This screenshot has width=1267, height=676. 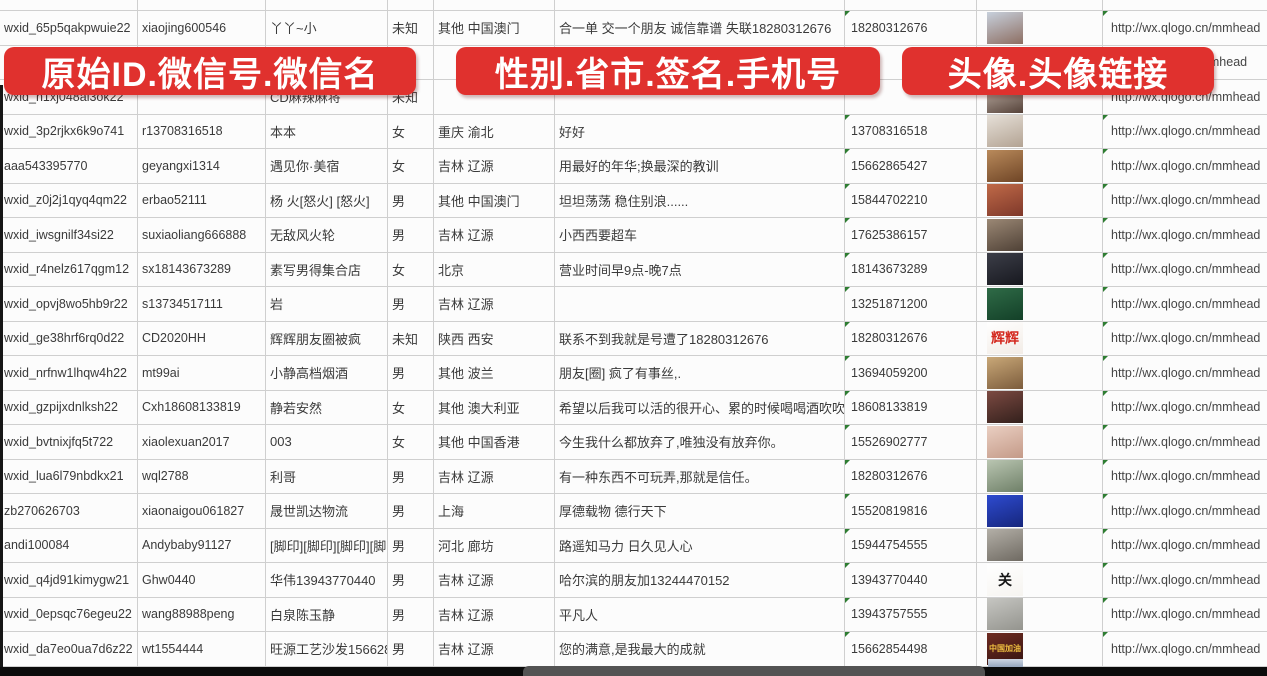 I want to click on cell-original-id: wxid_0epsqc76egeu22, so click(x=69, y=614).